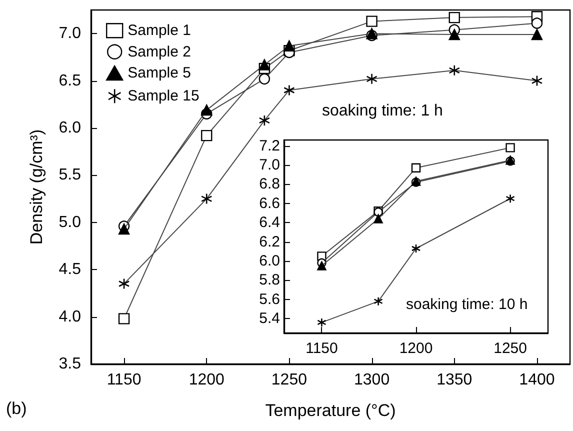  What do you see at coordinates (382, 111) in the screenshot?
I see `annotation: soaking time: 1 h` at bounding box center [382, 111].